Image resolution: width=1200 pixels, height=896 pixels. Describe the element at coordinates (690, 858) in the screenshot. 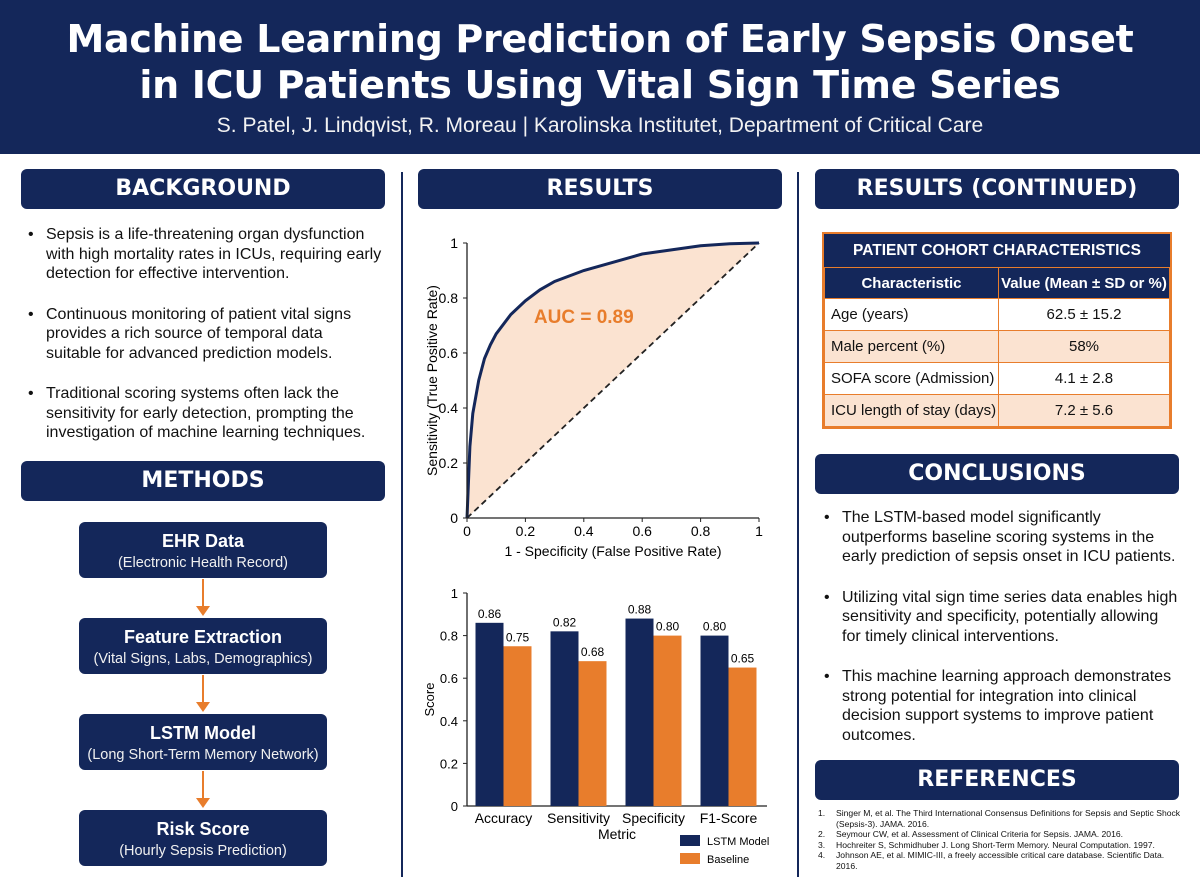

I see `legend-swatch-baseline` at that location.